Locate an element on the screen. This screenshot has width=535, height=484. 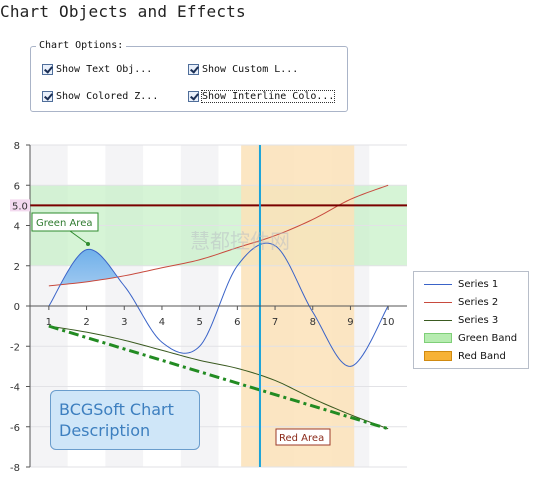
y-tick-label: -2 is located at coordinates (15, 347).